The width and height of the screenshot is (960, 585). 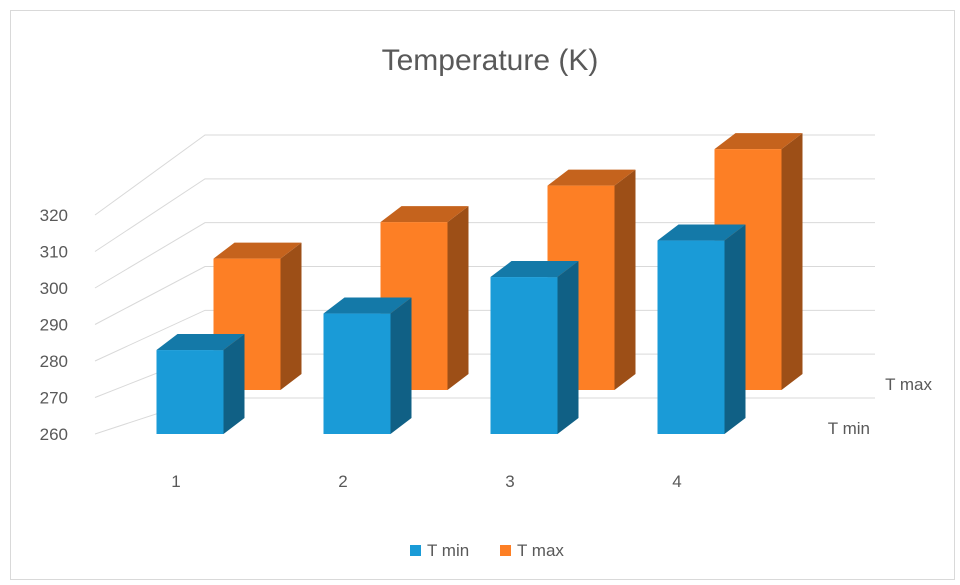 I want to click on y-axis-ticks: 260 270 280 290 300 310 320, so click(x=54, y=325).